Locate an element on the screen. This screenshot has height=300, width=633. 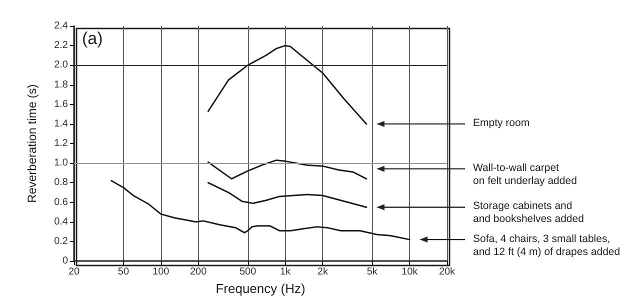
x-tick-label: 200 is located at coordinates (199, 272).